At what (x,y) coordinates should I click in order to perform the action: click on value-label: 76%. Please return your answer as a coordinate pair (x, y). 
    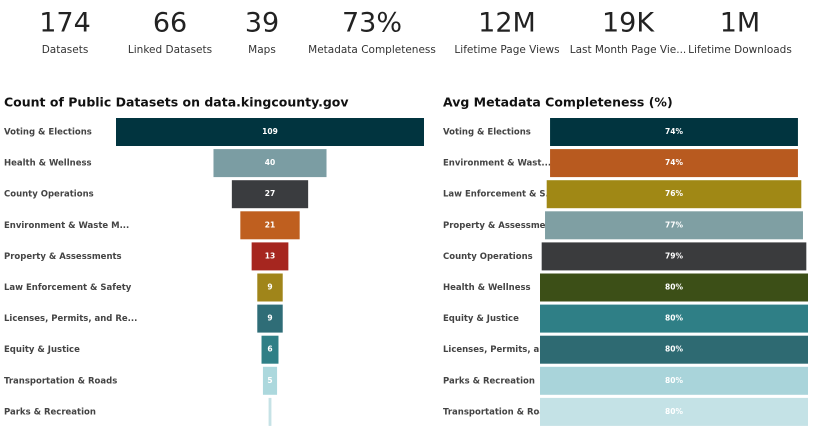
    Looking at the image, I should click on (674, 193).